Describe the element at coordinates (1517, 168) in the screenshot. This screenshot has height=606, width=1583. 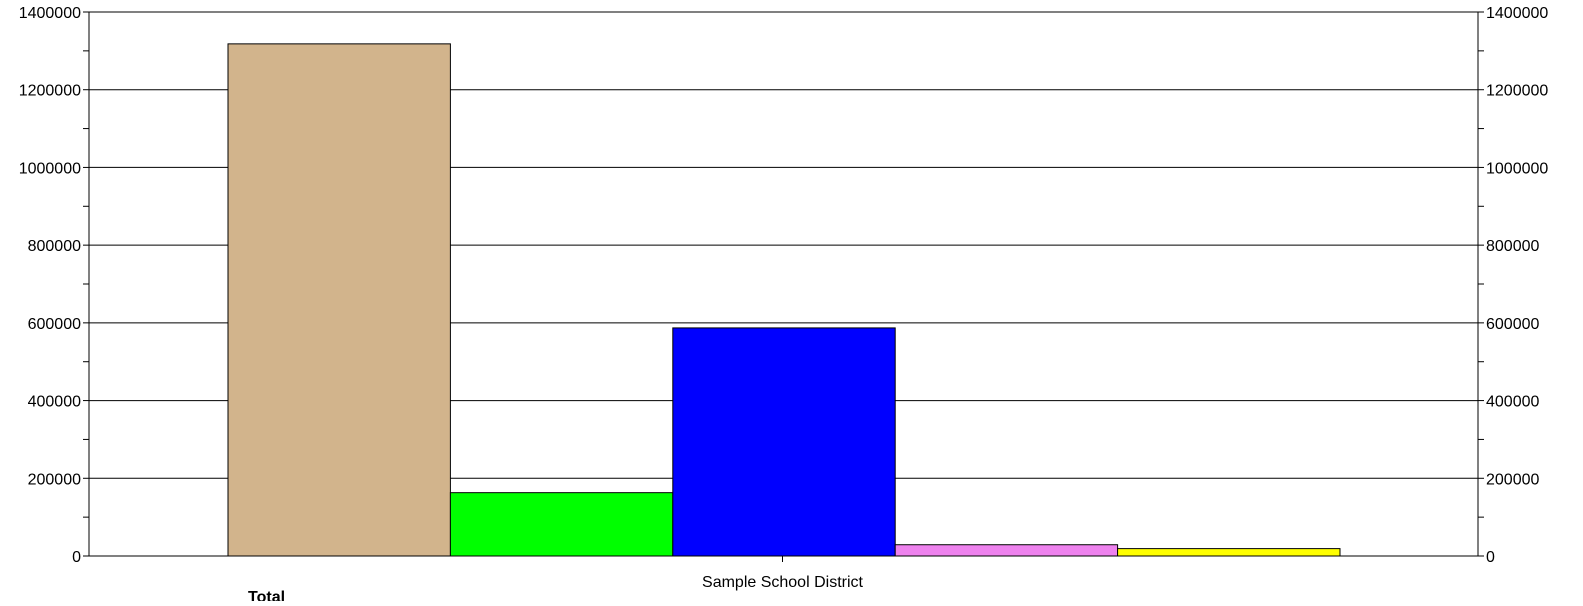
I see `y-tick-label-right: 1000000` at that location.